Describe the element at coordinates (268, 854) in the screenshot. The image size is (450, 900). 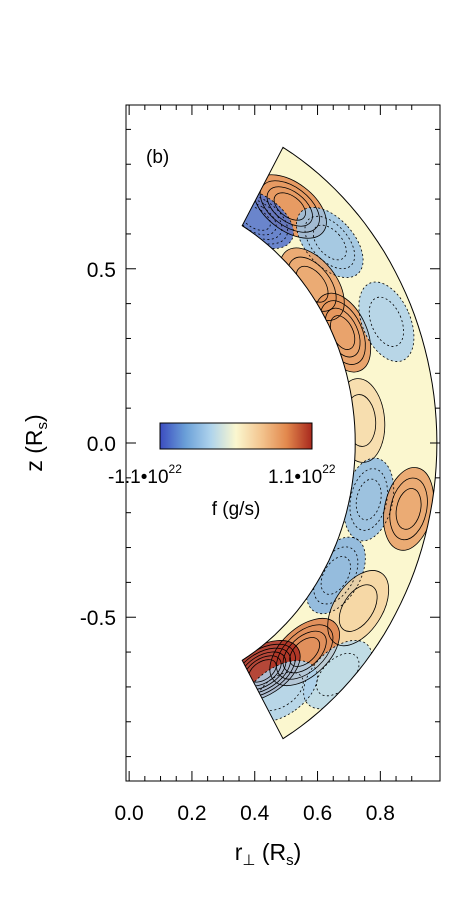
I see `x-axis-title: r⊥ (Rs)` at that location.